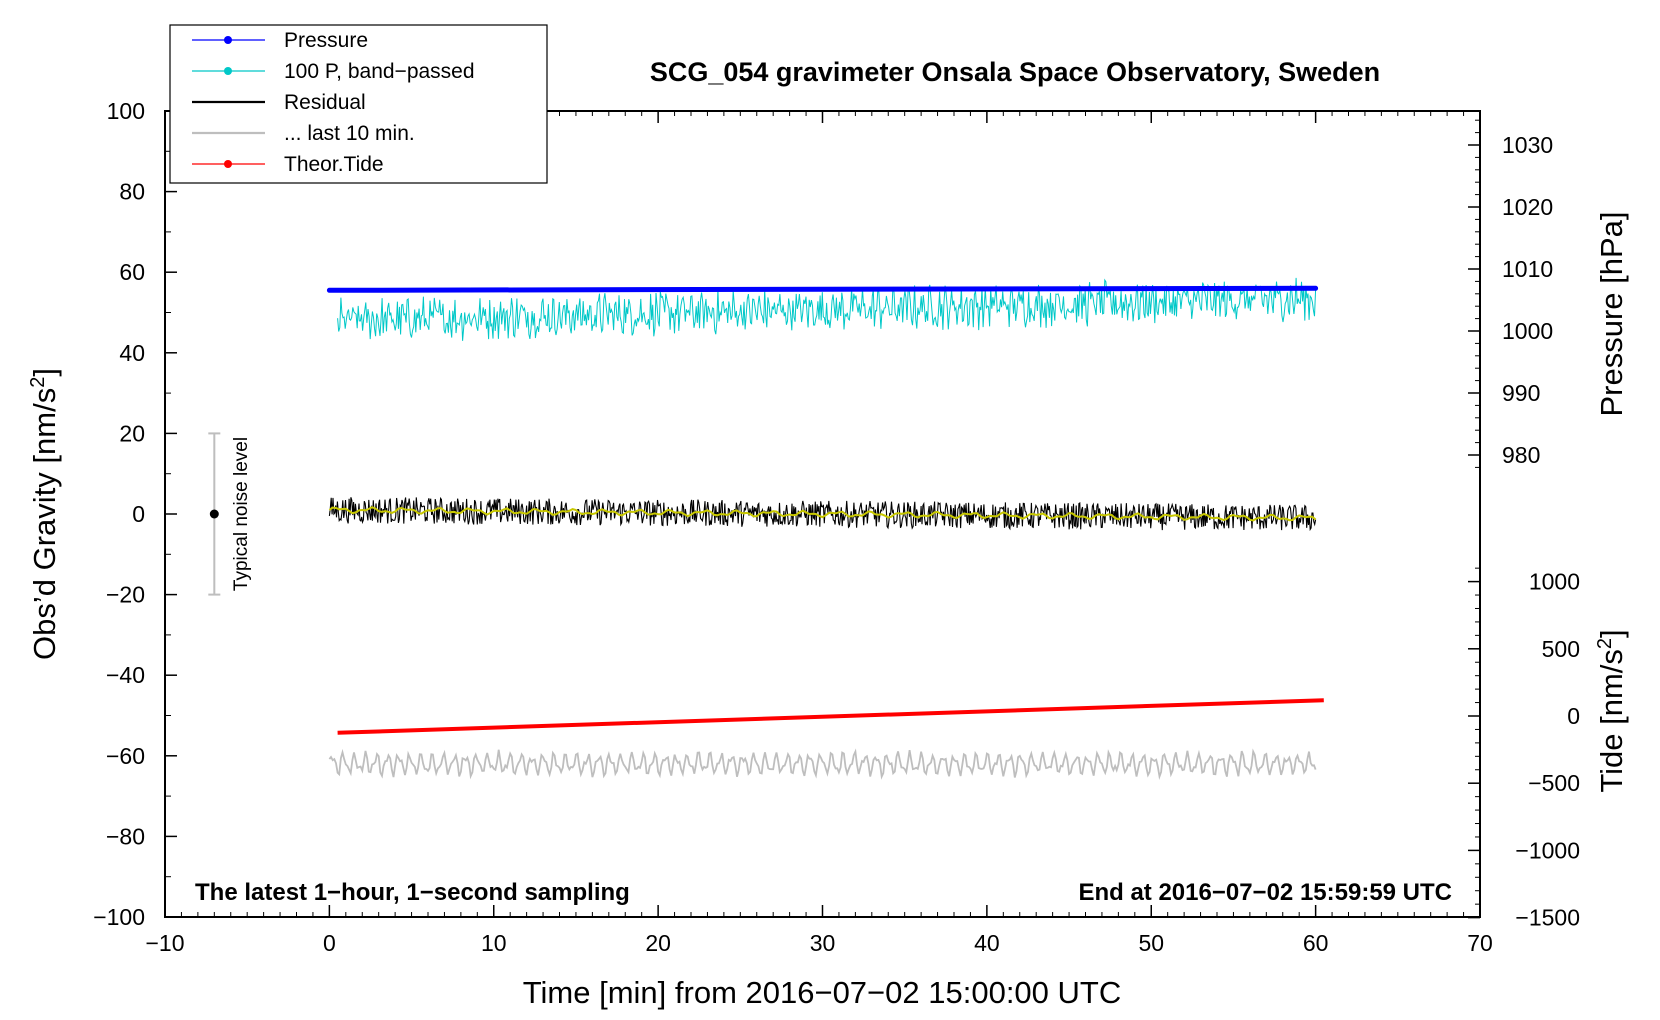  What do you see at coordinates (125, 675) in the screenshot?
I see `y-tick-label: −40` at bounding box center [125, 675].